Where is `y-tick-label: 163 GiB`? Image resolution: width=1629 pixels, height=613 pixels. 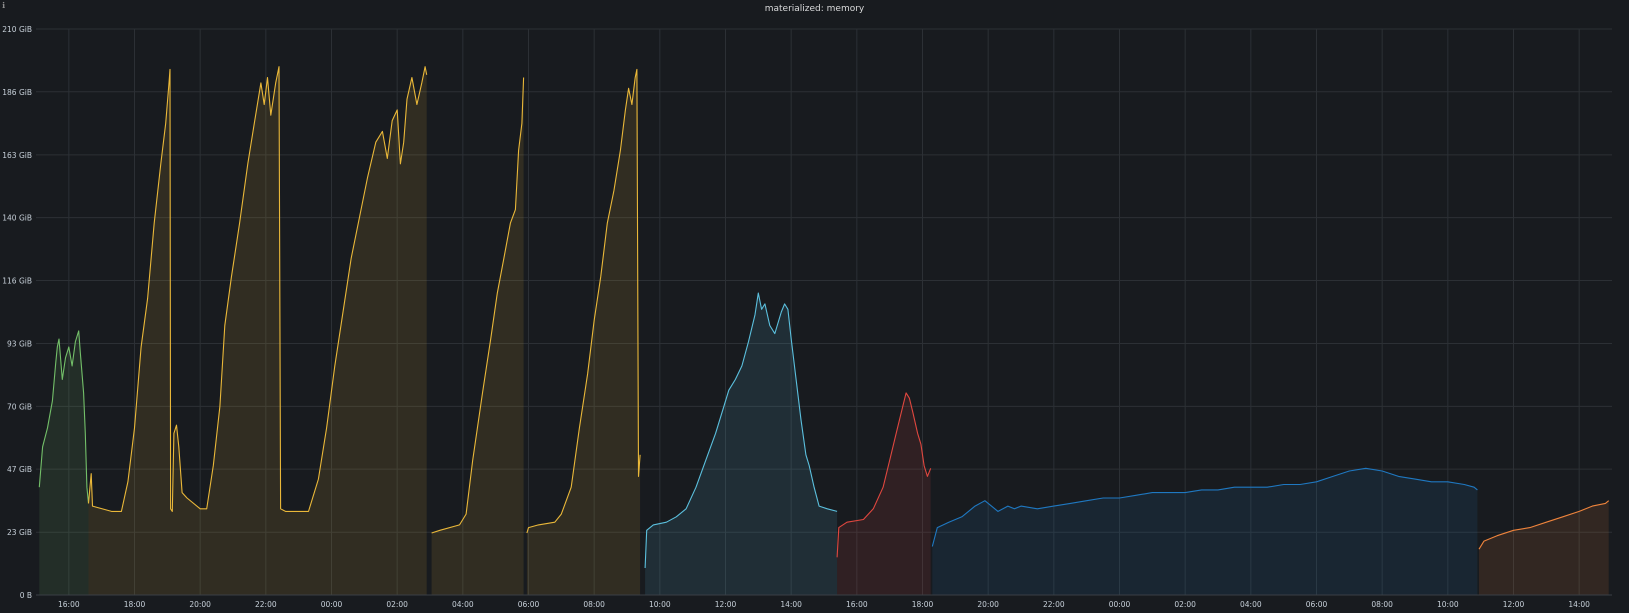 y-tick-label: 163 GiB is located at coordinates (17, 155).